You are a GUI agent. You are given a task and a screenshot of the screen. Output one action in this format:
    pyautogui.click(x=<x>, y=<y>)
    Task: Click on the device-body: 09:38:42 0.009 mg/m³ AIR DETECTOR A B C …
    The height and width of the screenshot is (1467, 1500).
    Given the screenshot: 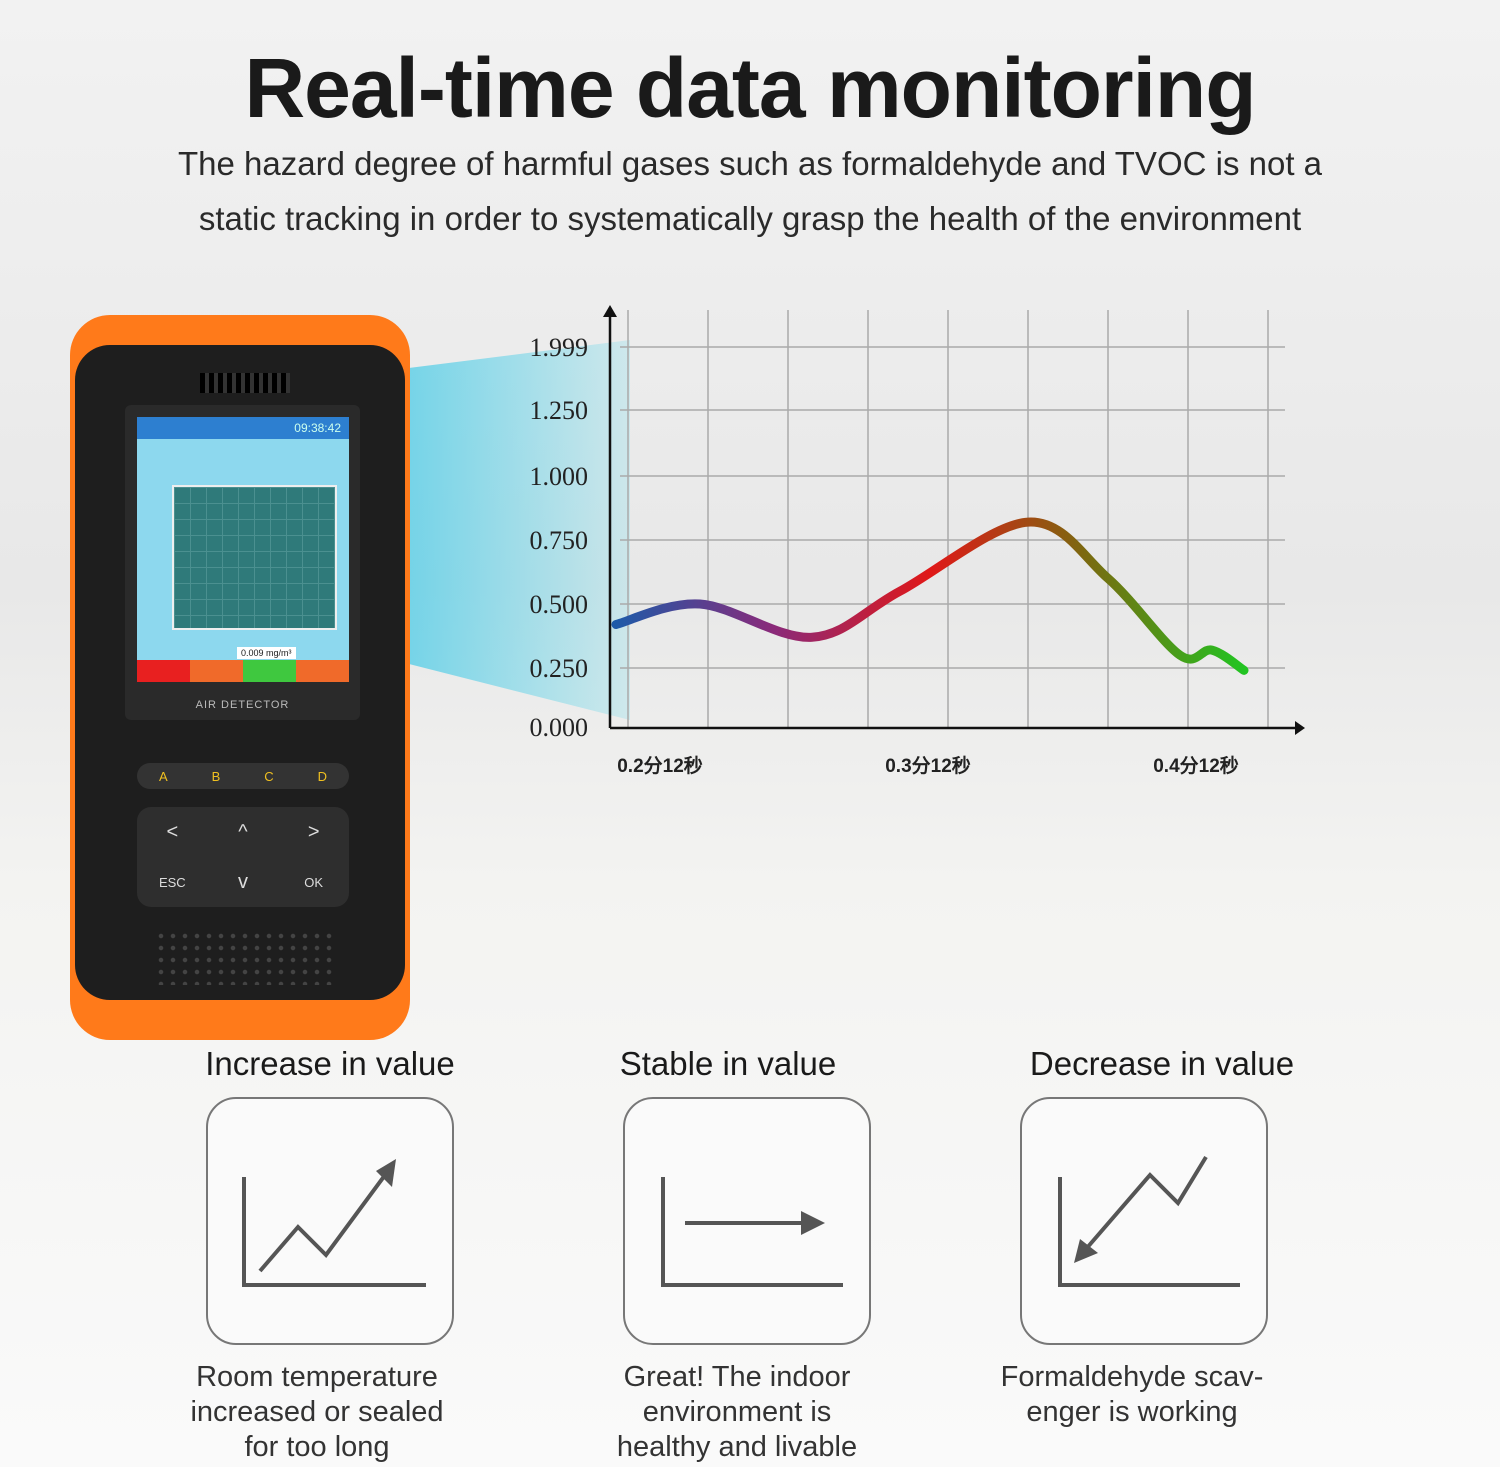 What is the action you would take?
    pyautogui.click(x=240, y=672)
    